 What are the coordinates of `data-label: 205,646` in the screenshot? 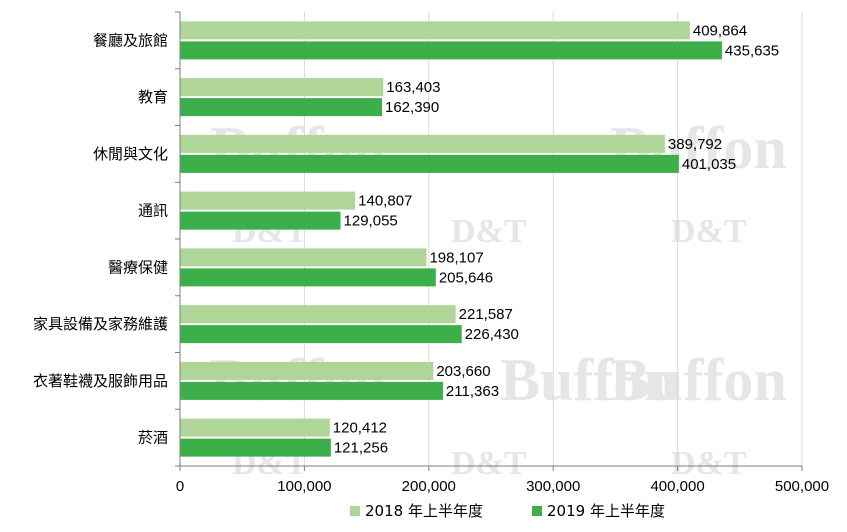 It's located at (466, 277).